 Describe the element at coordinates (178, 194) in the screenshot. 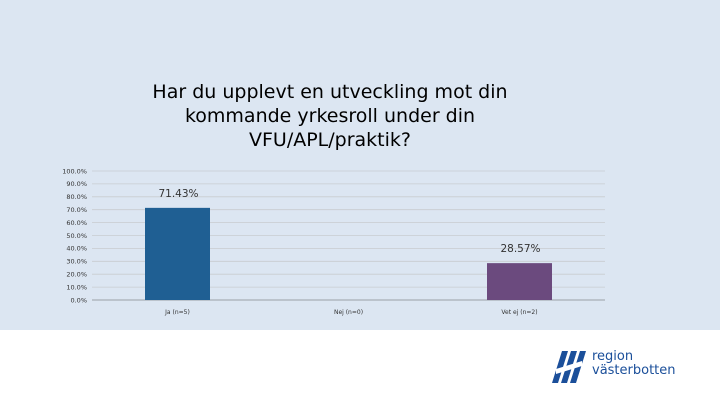

I see `data-label: 71.43%` at that location.